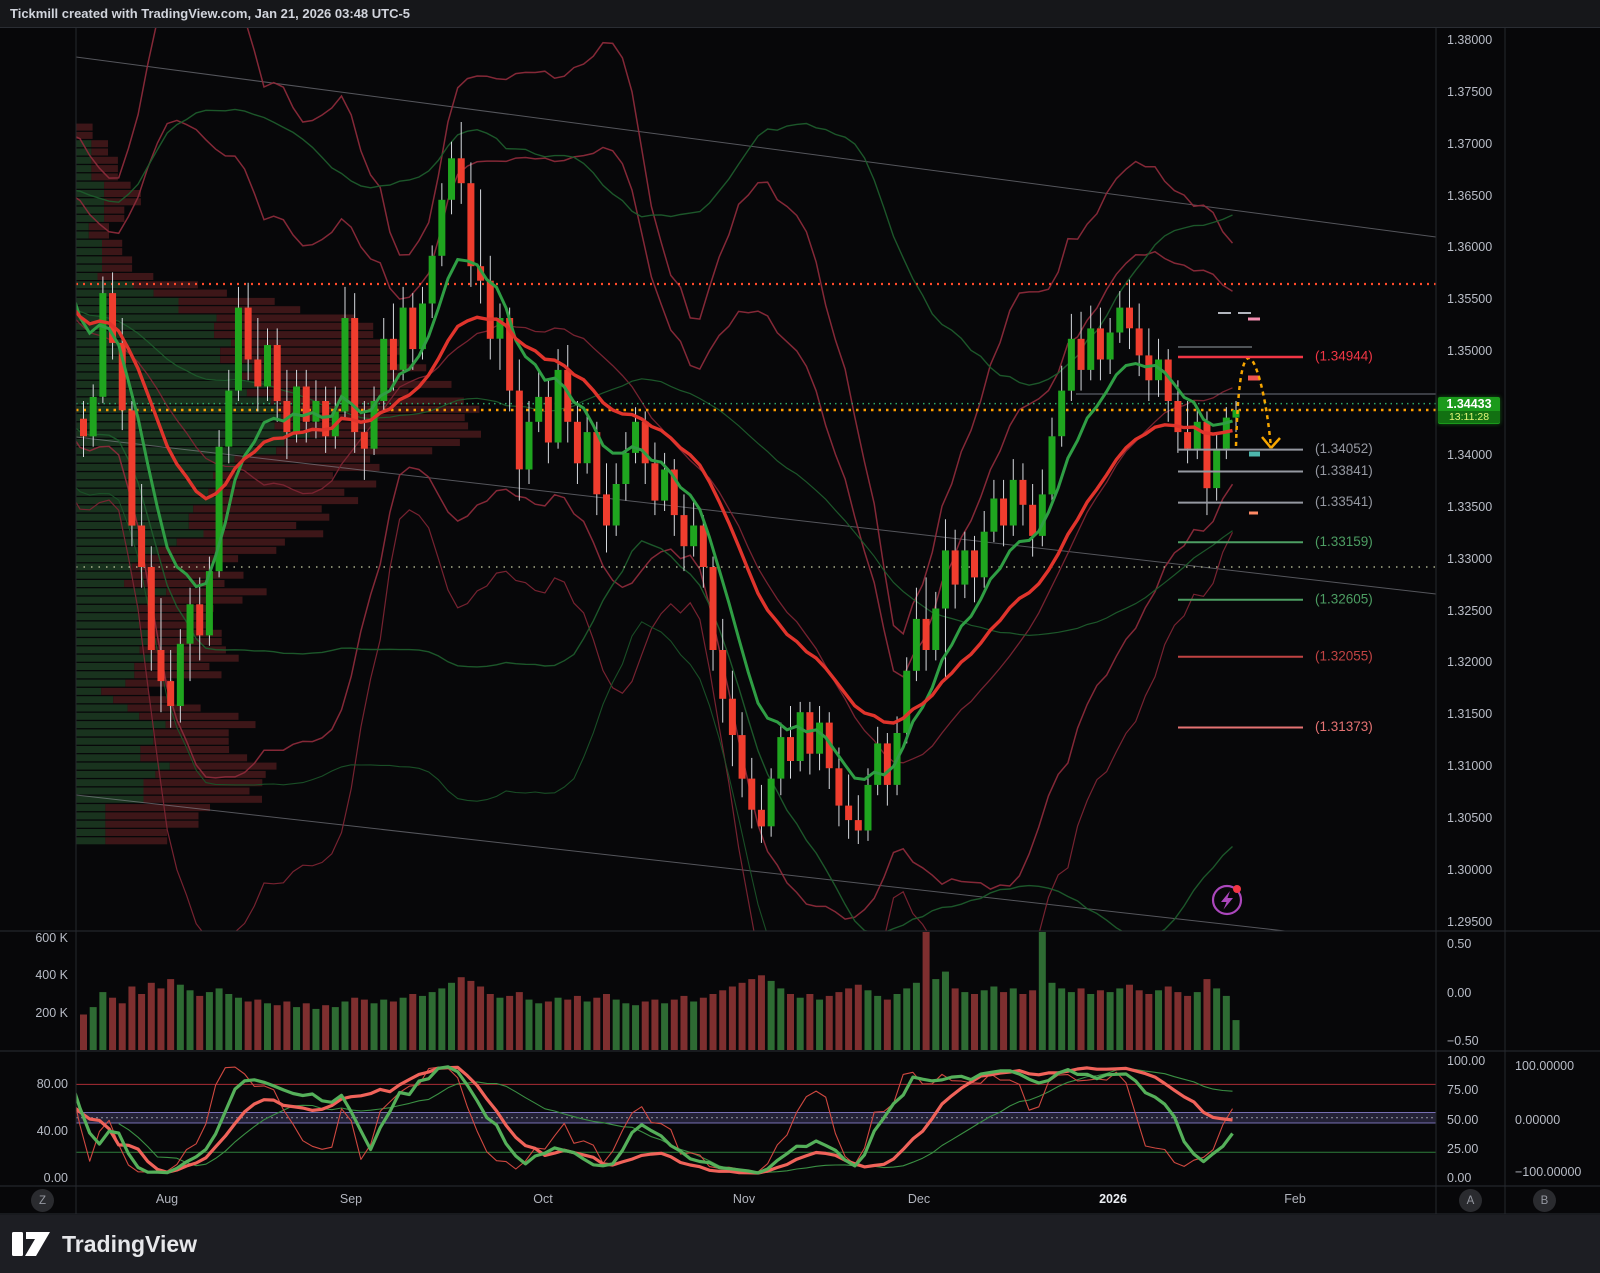 The width and height of the screenshot is (1600, 1273). What do you see at coordinates (1538, 1120) in the screenshot?
I see `oscillator-far-right-tick-label: 0.00000` at bounding box center [1538, 1120].